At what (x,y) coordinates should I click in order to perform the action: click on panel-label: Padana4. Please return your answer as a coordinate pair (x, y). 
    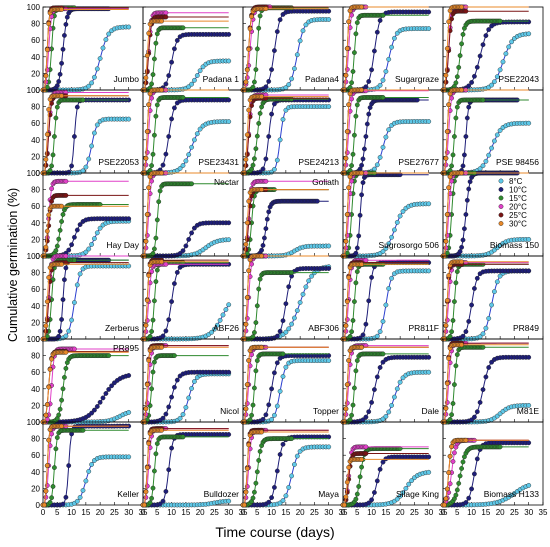
    Looking at the image, I should click on (322, 79).